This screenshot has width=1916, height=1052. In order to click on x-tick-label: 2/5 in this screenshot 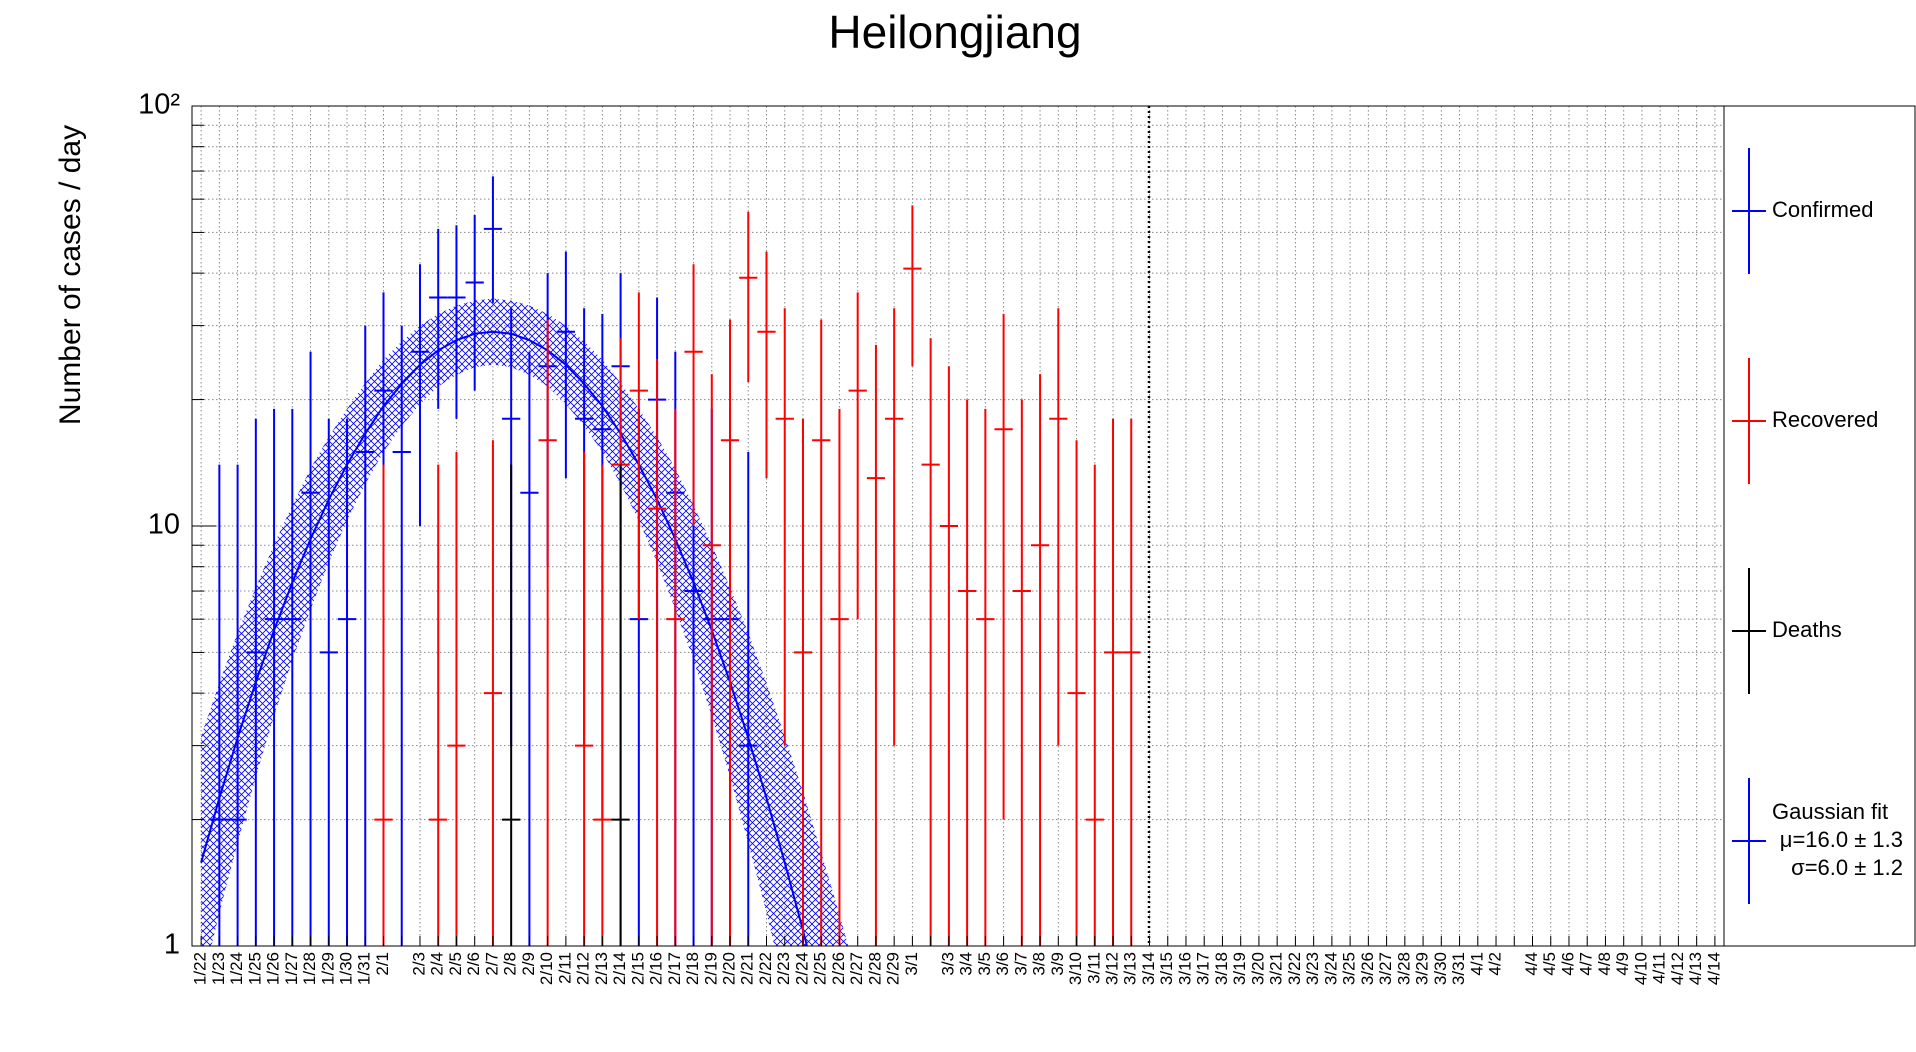, I will do `click(455, 964)`.